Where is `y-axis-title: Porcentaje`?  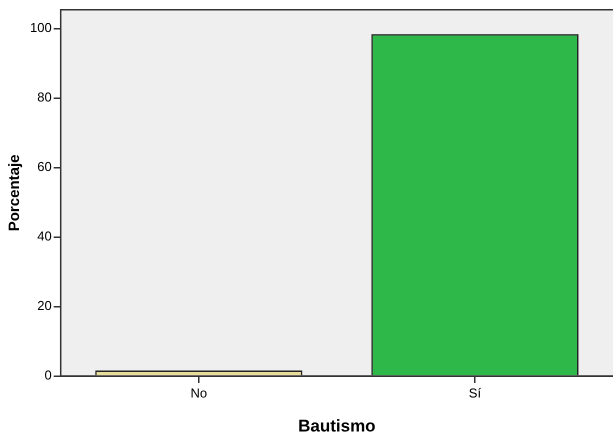
y-axis-title: Porcentaje is located at coordinates (15, 193).